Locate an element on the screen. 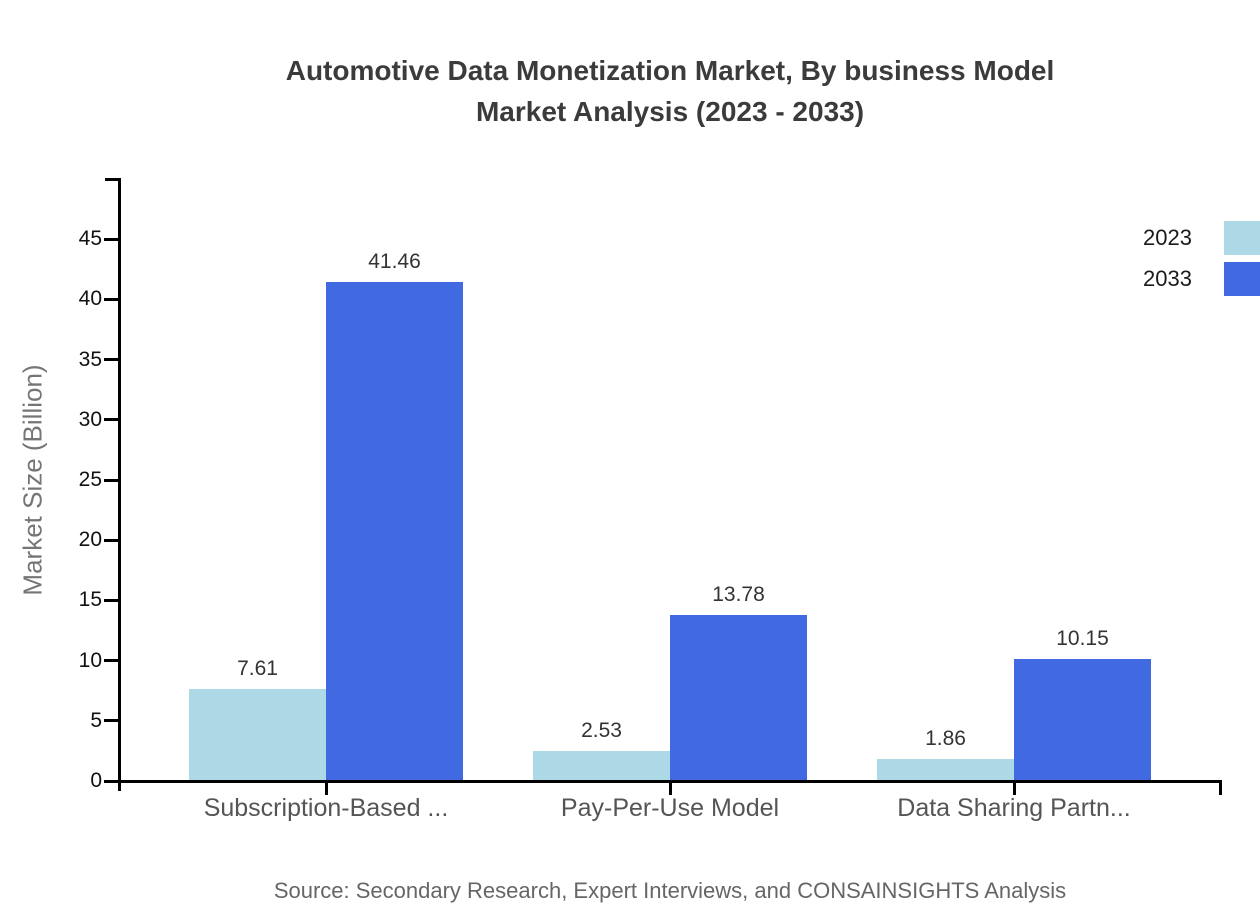 Image resolution: width=1260 pixels, height=920 pixels. legend-label: 2033 is located at coordinates (1167, 278).